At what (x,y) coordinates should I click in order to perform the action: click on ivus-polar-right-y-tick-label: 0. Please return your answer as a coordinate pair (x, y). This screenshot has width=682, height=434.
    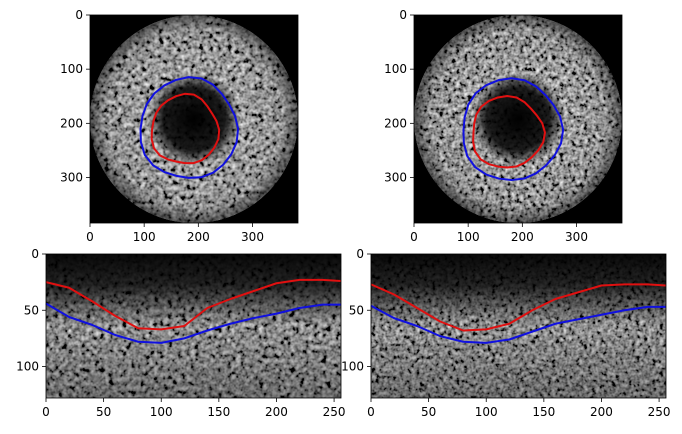
    Looking at the image, I should click on (403, 15).